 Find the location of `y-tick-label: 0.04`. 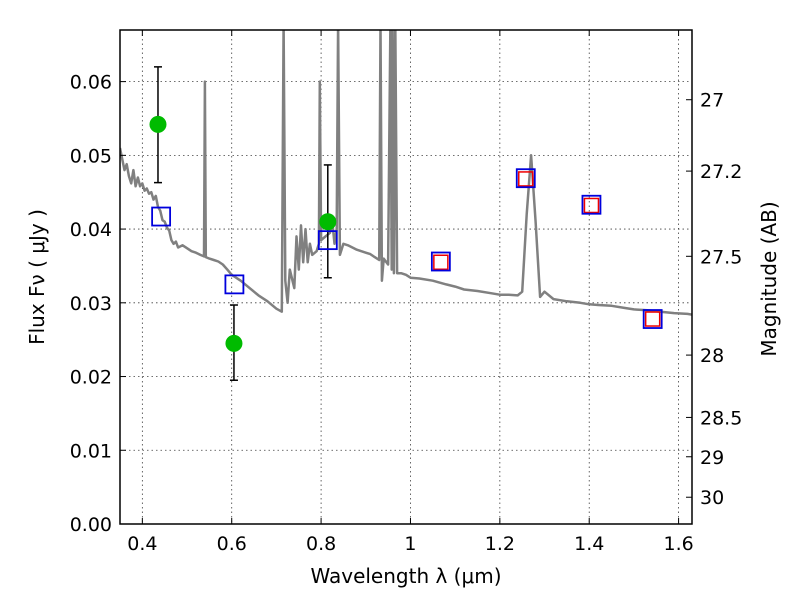

y-tick-label: 0.04 is located at coordinates (91, 230).